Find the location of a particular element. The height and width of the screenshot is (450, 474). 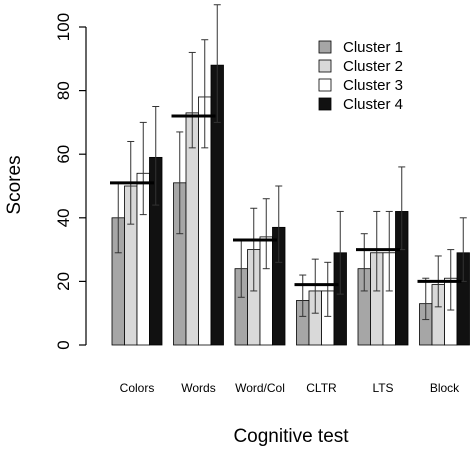

legend-label: Cluster 2 is located at coordinates (373, 66).